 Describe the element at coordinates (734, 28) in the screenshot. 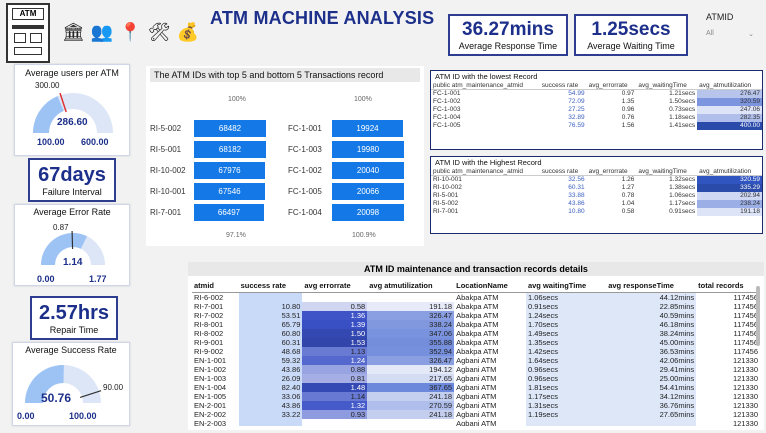

I see `atmid-slicer: ATMID All ⌄` at that location.